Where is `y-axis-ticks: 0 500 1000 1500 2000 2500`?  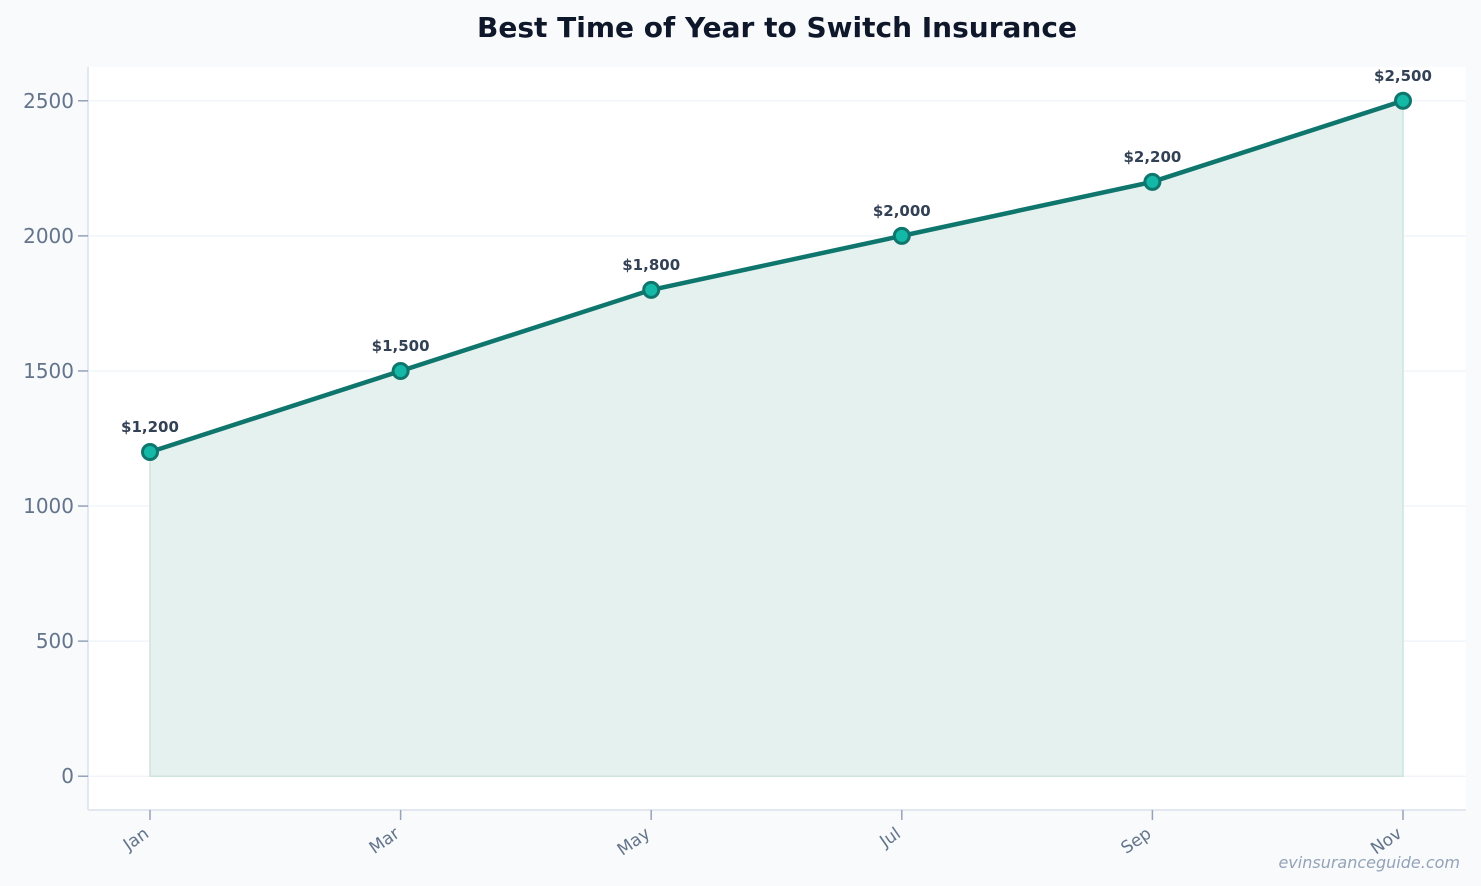 y-axis-ticks: 0 500 1000 1500 2000 2500 is located at coordinates (55, 438).